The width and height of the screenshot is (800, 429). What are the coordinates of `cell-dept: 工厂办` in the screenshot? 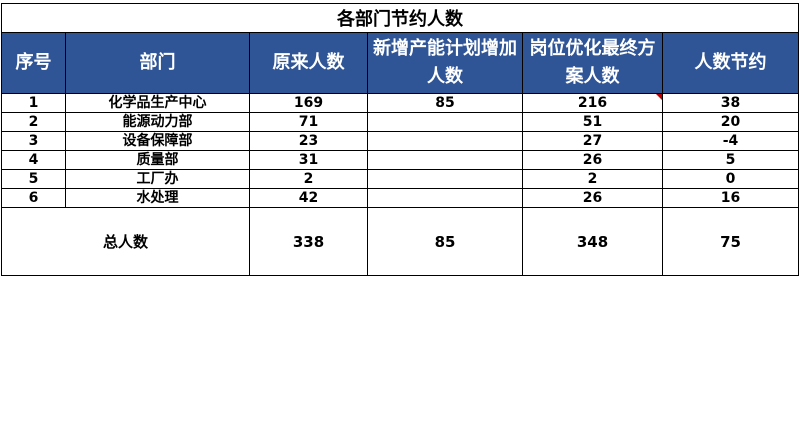 It's located at (157, 179).